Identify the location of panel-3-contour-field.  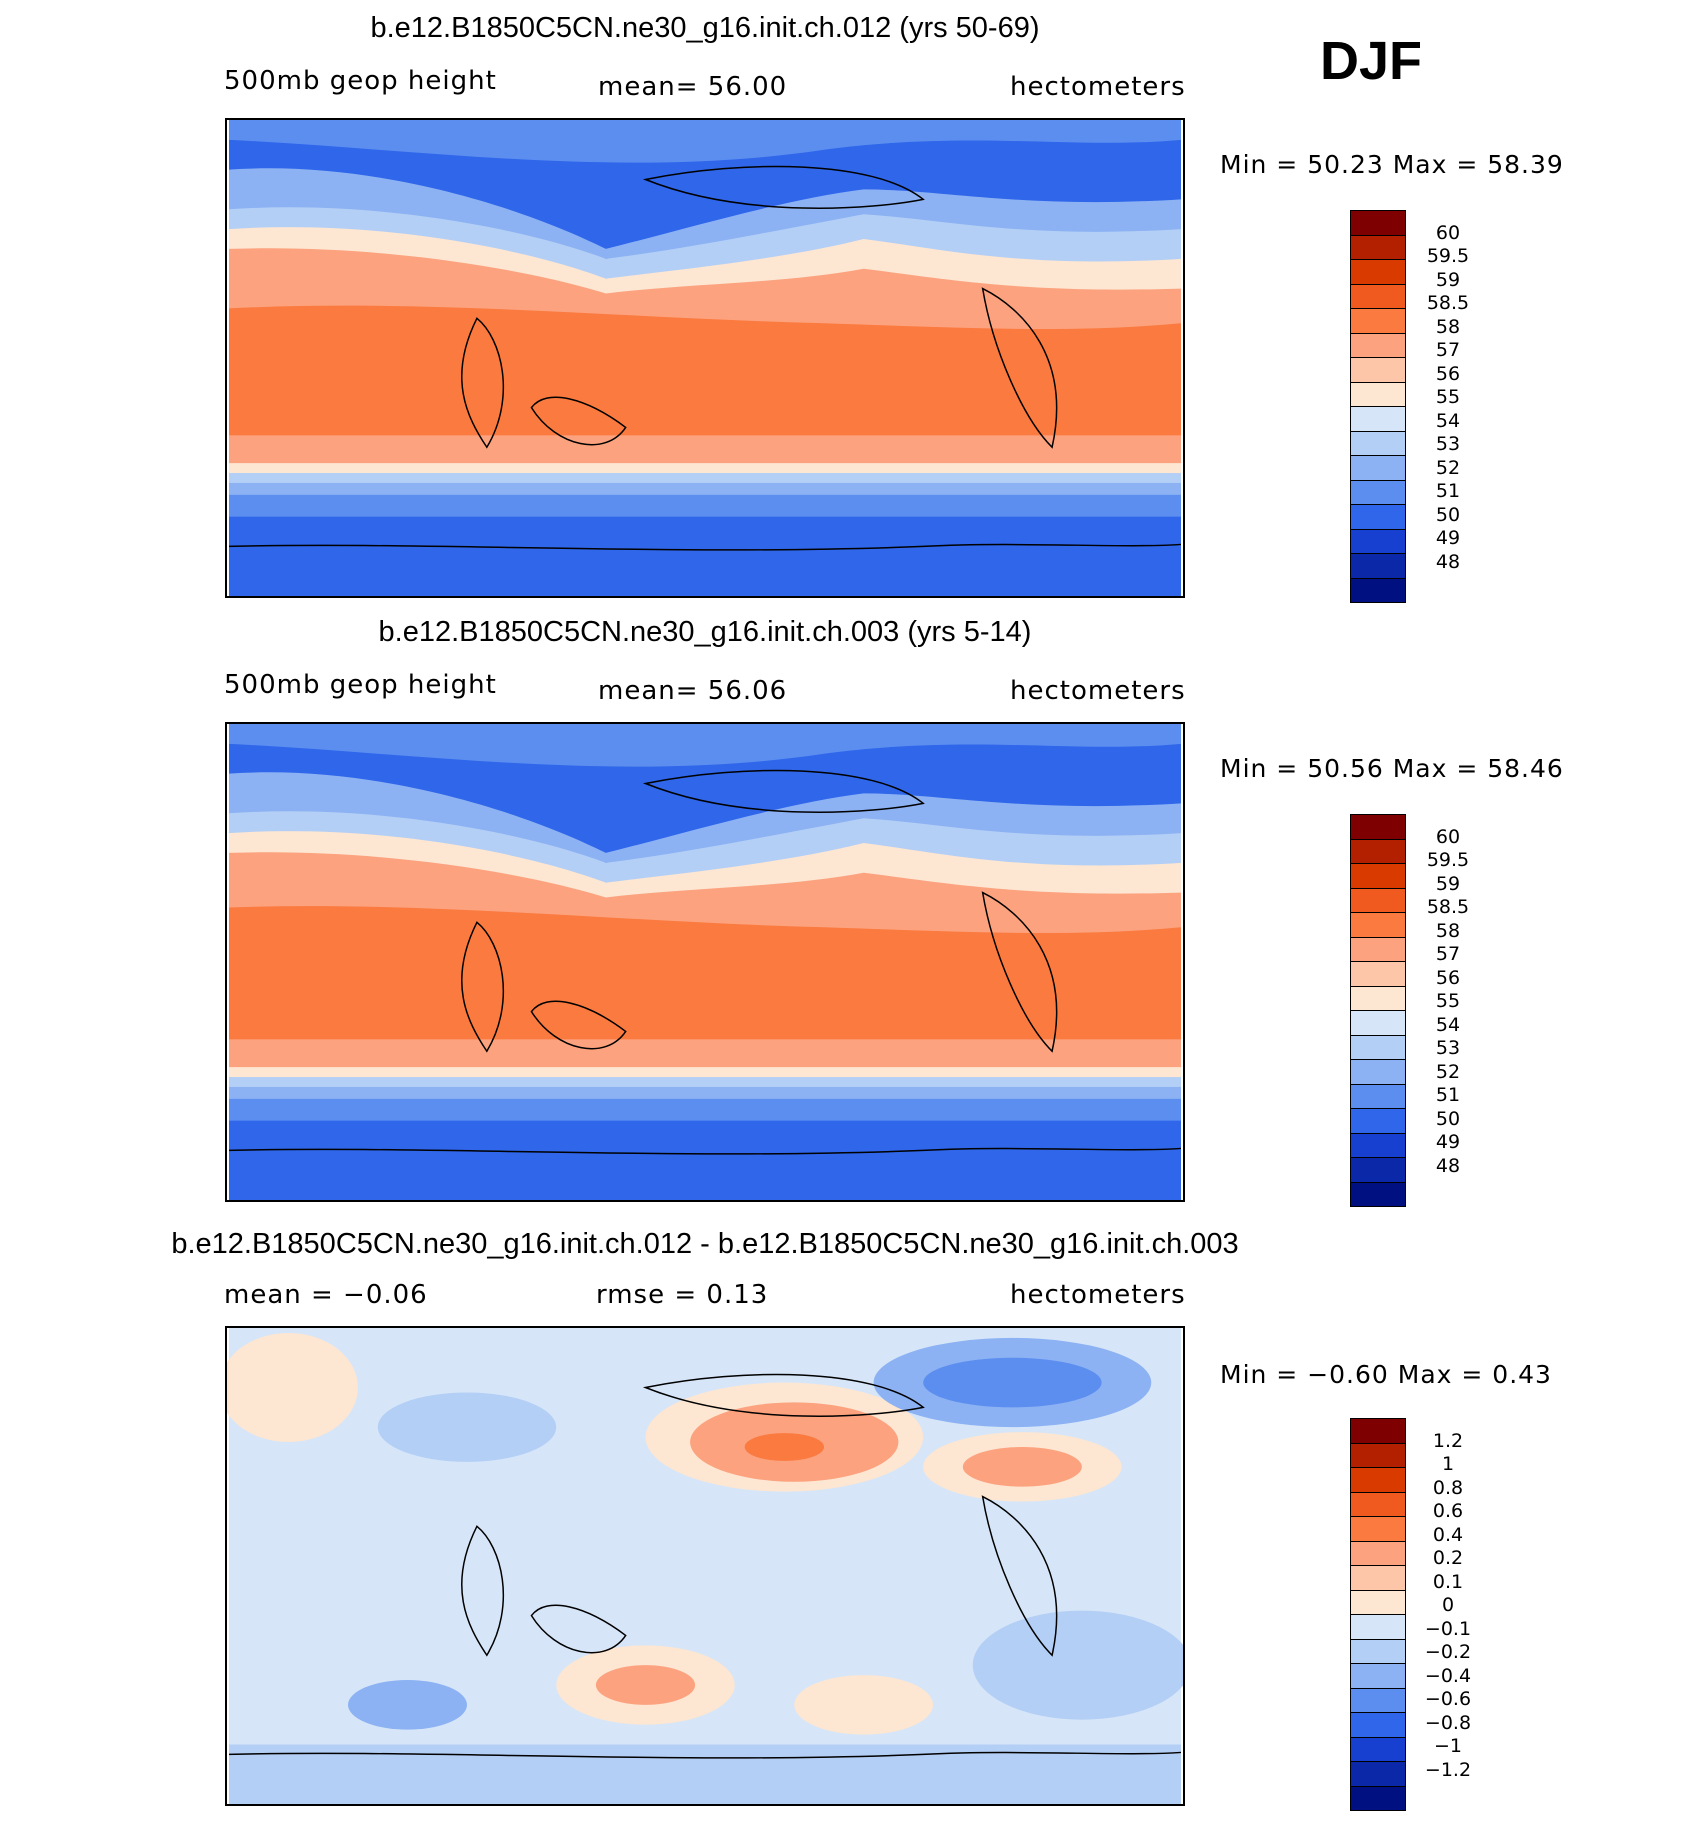
(705, 1566).